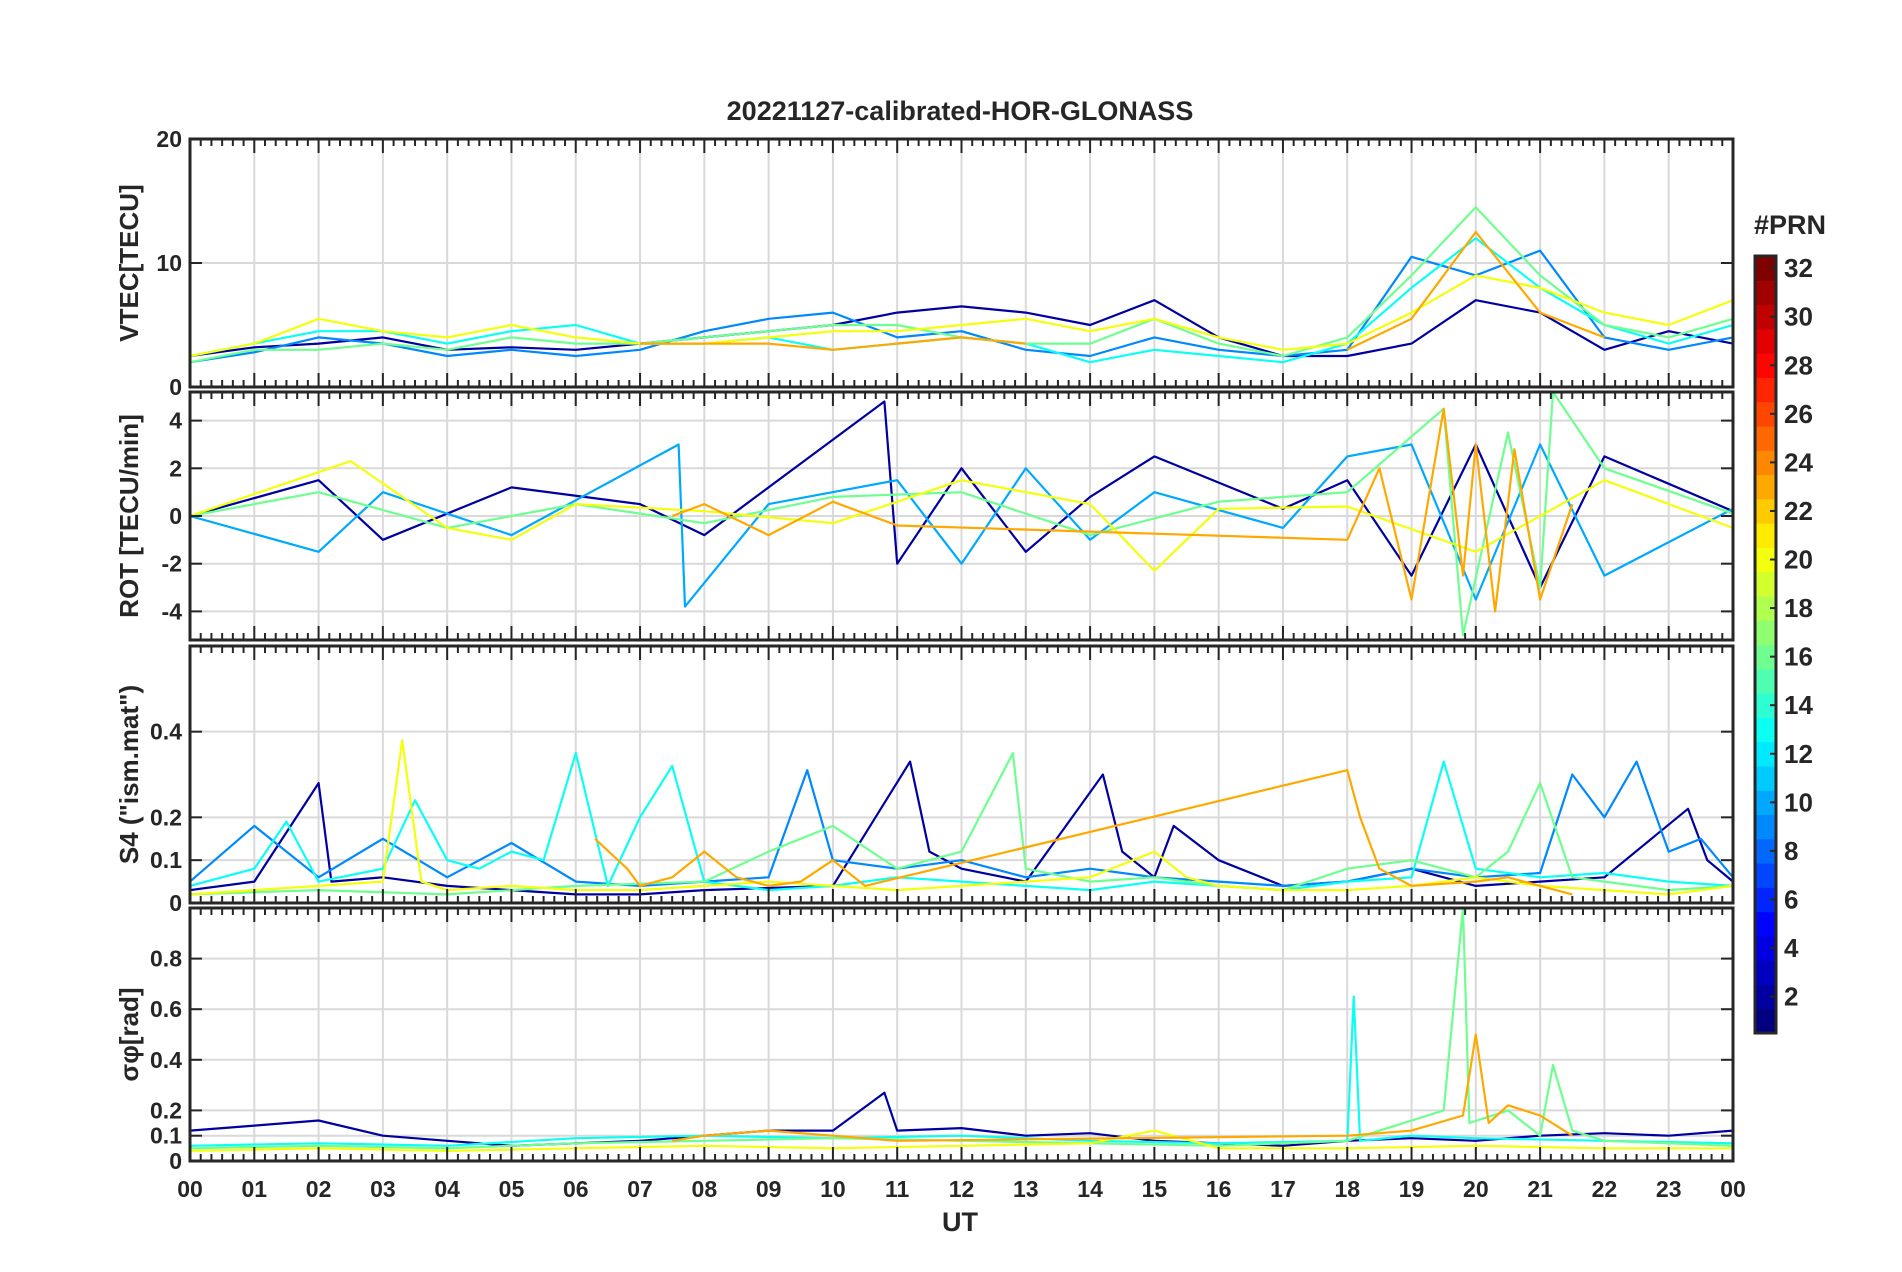  I want to click on x-tick-label: 12, so click(962, 1189).